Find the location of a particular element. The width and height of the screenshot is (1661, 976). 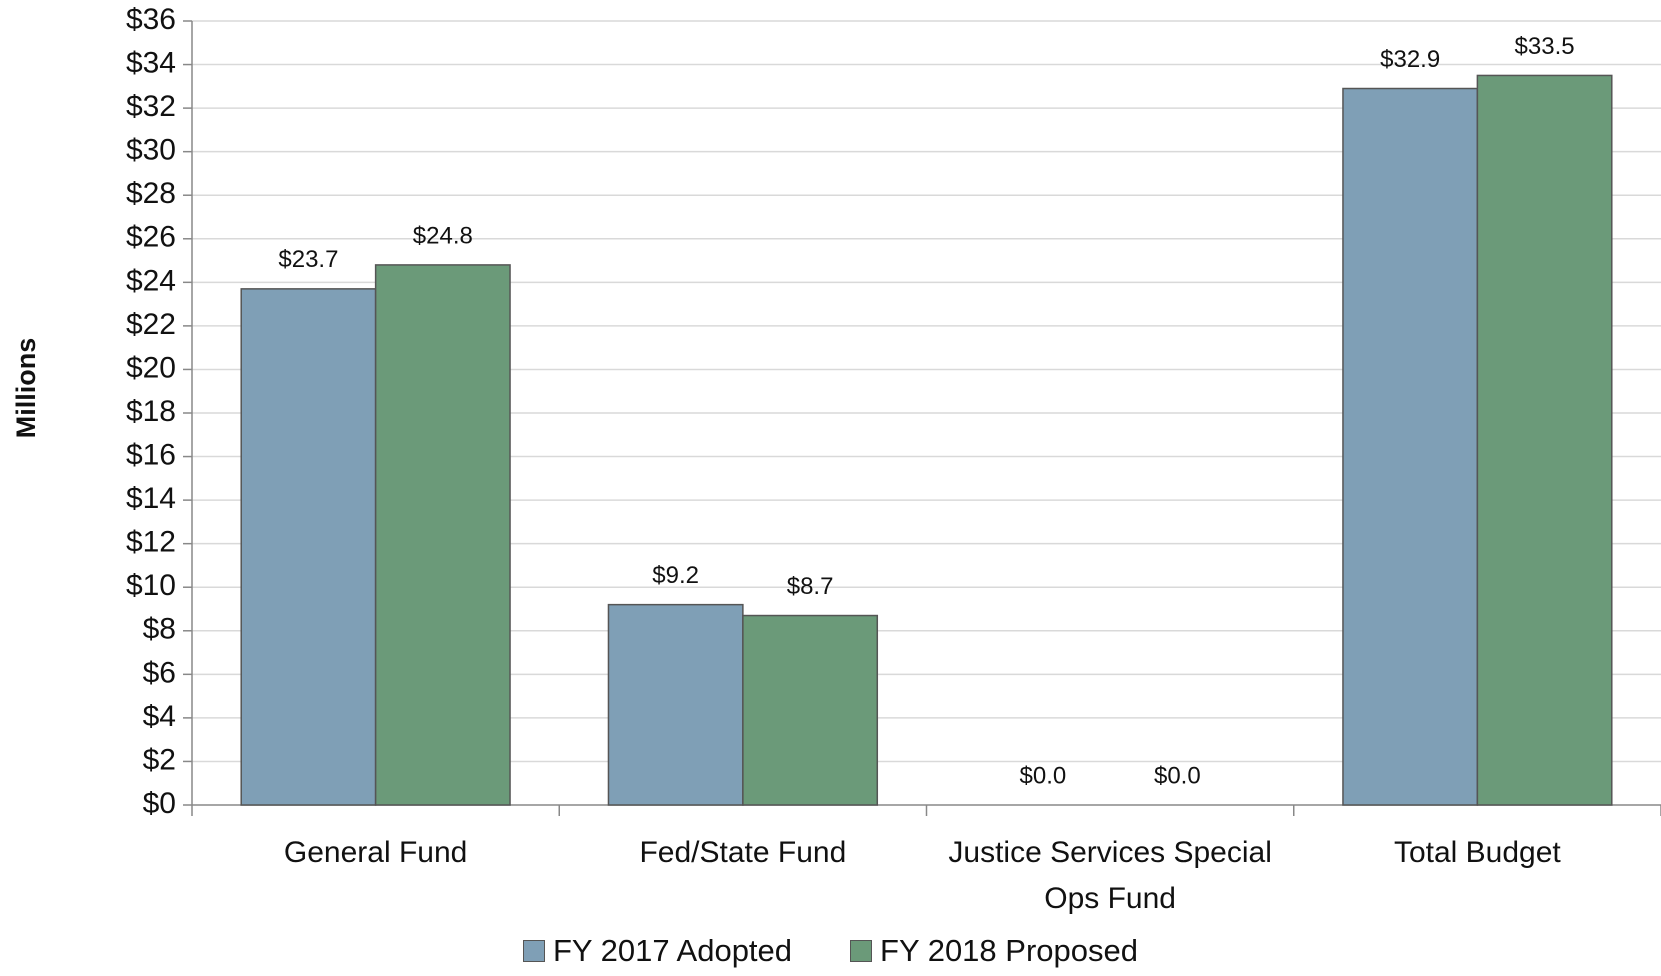

legend-item: FY 2018 Proposed is located at coordinates (994, 951).